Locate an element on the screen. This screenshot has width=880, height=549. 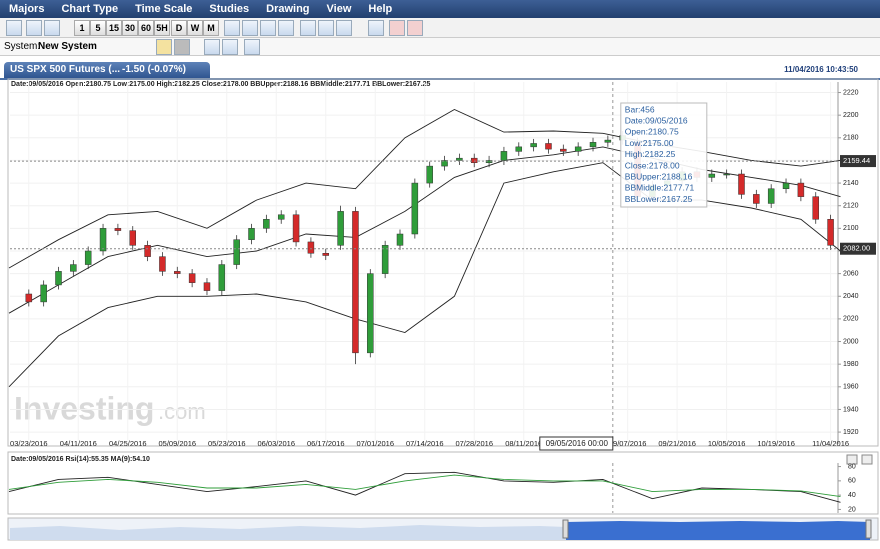
close-icon is located at coordinates (415, 28).